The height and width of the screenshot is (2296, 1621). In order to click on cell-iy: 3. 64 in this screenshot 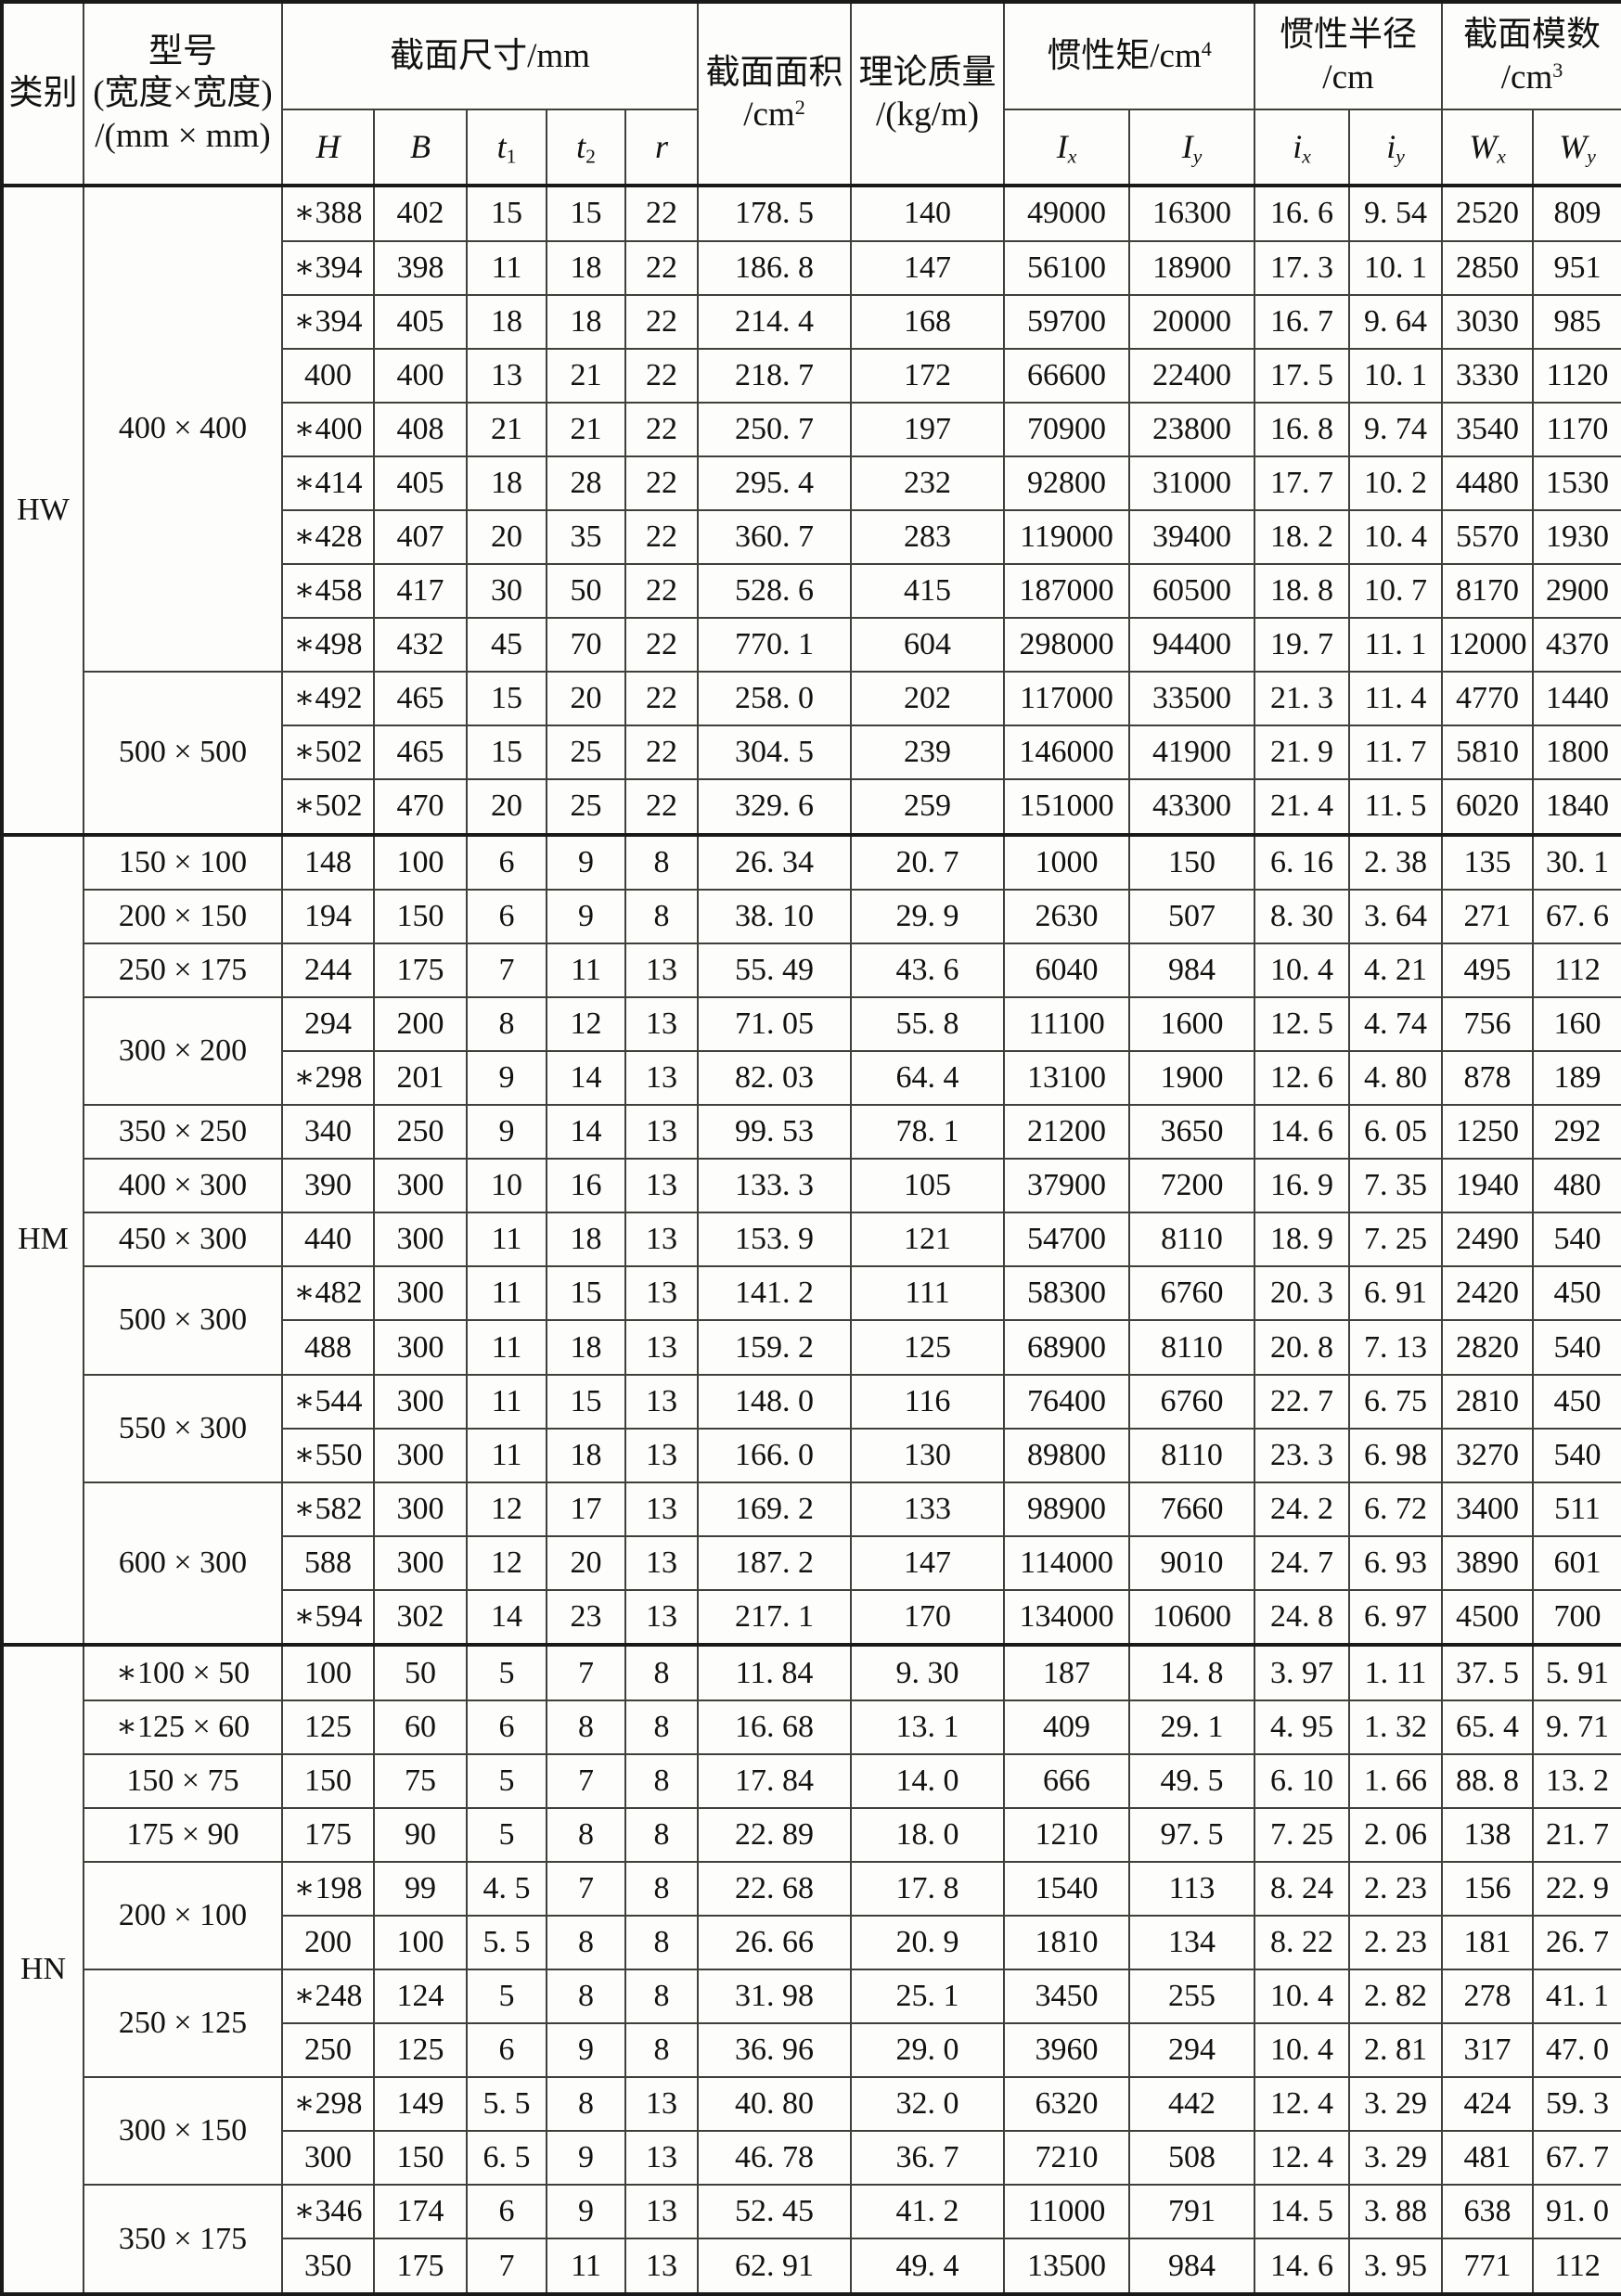, I will do `click(1396, 917)`.